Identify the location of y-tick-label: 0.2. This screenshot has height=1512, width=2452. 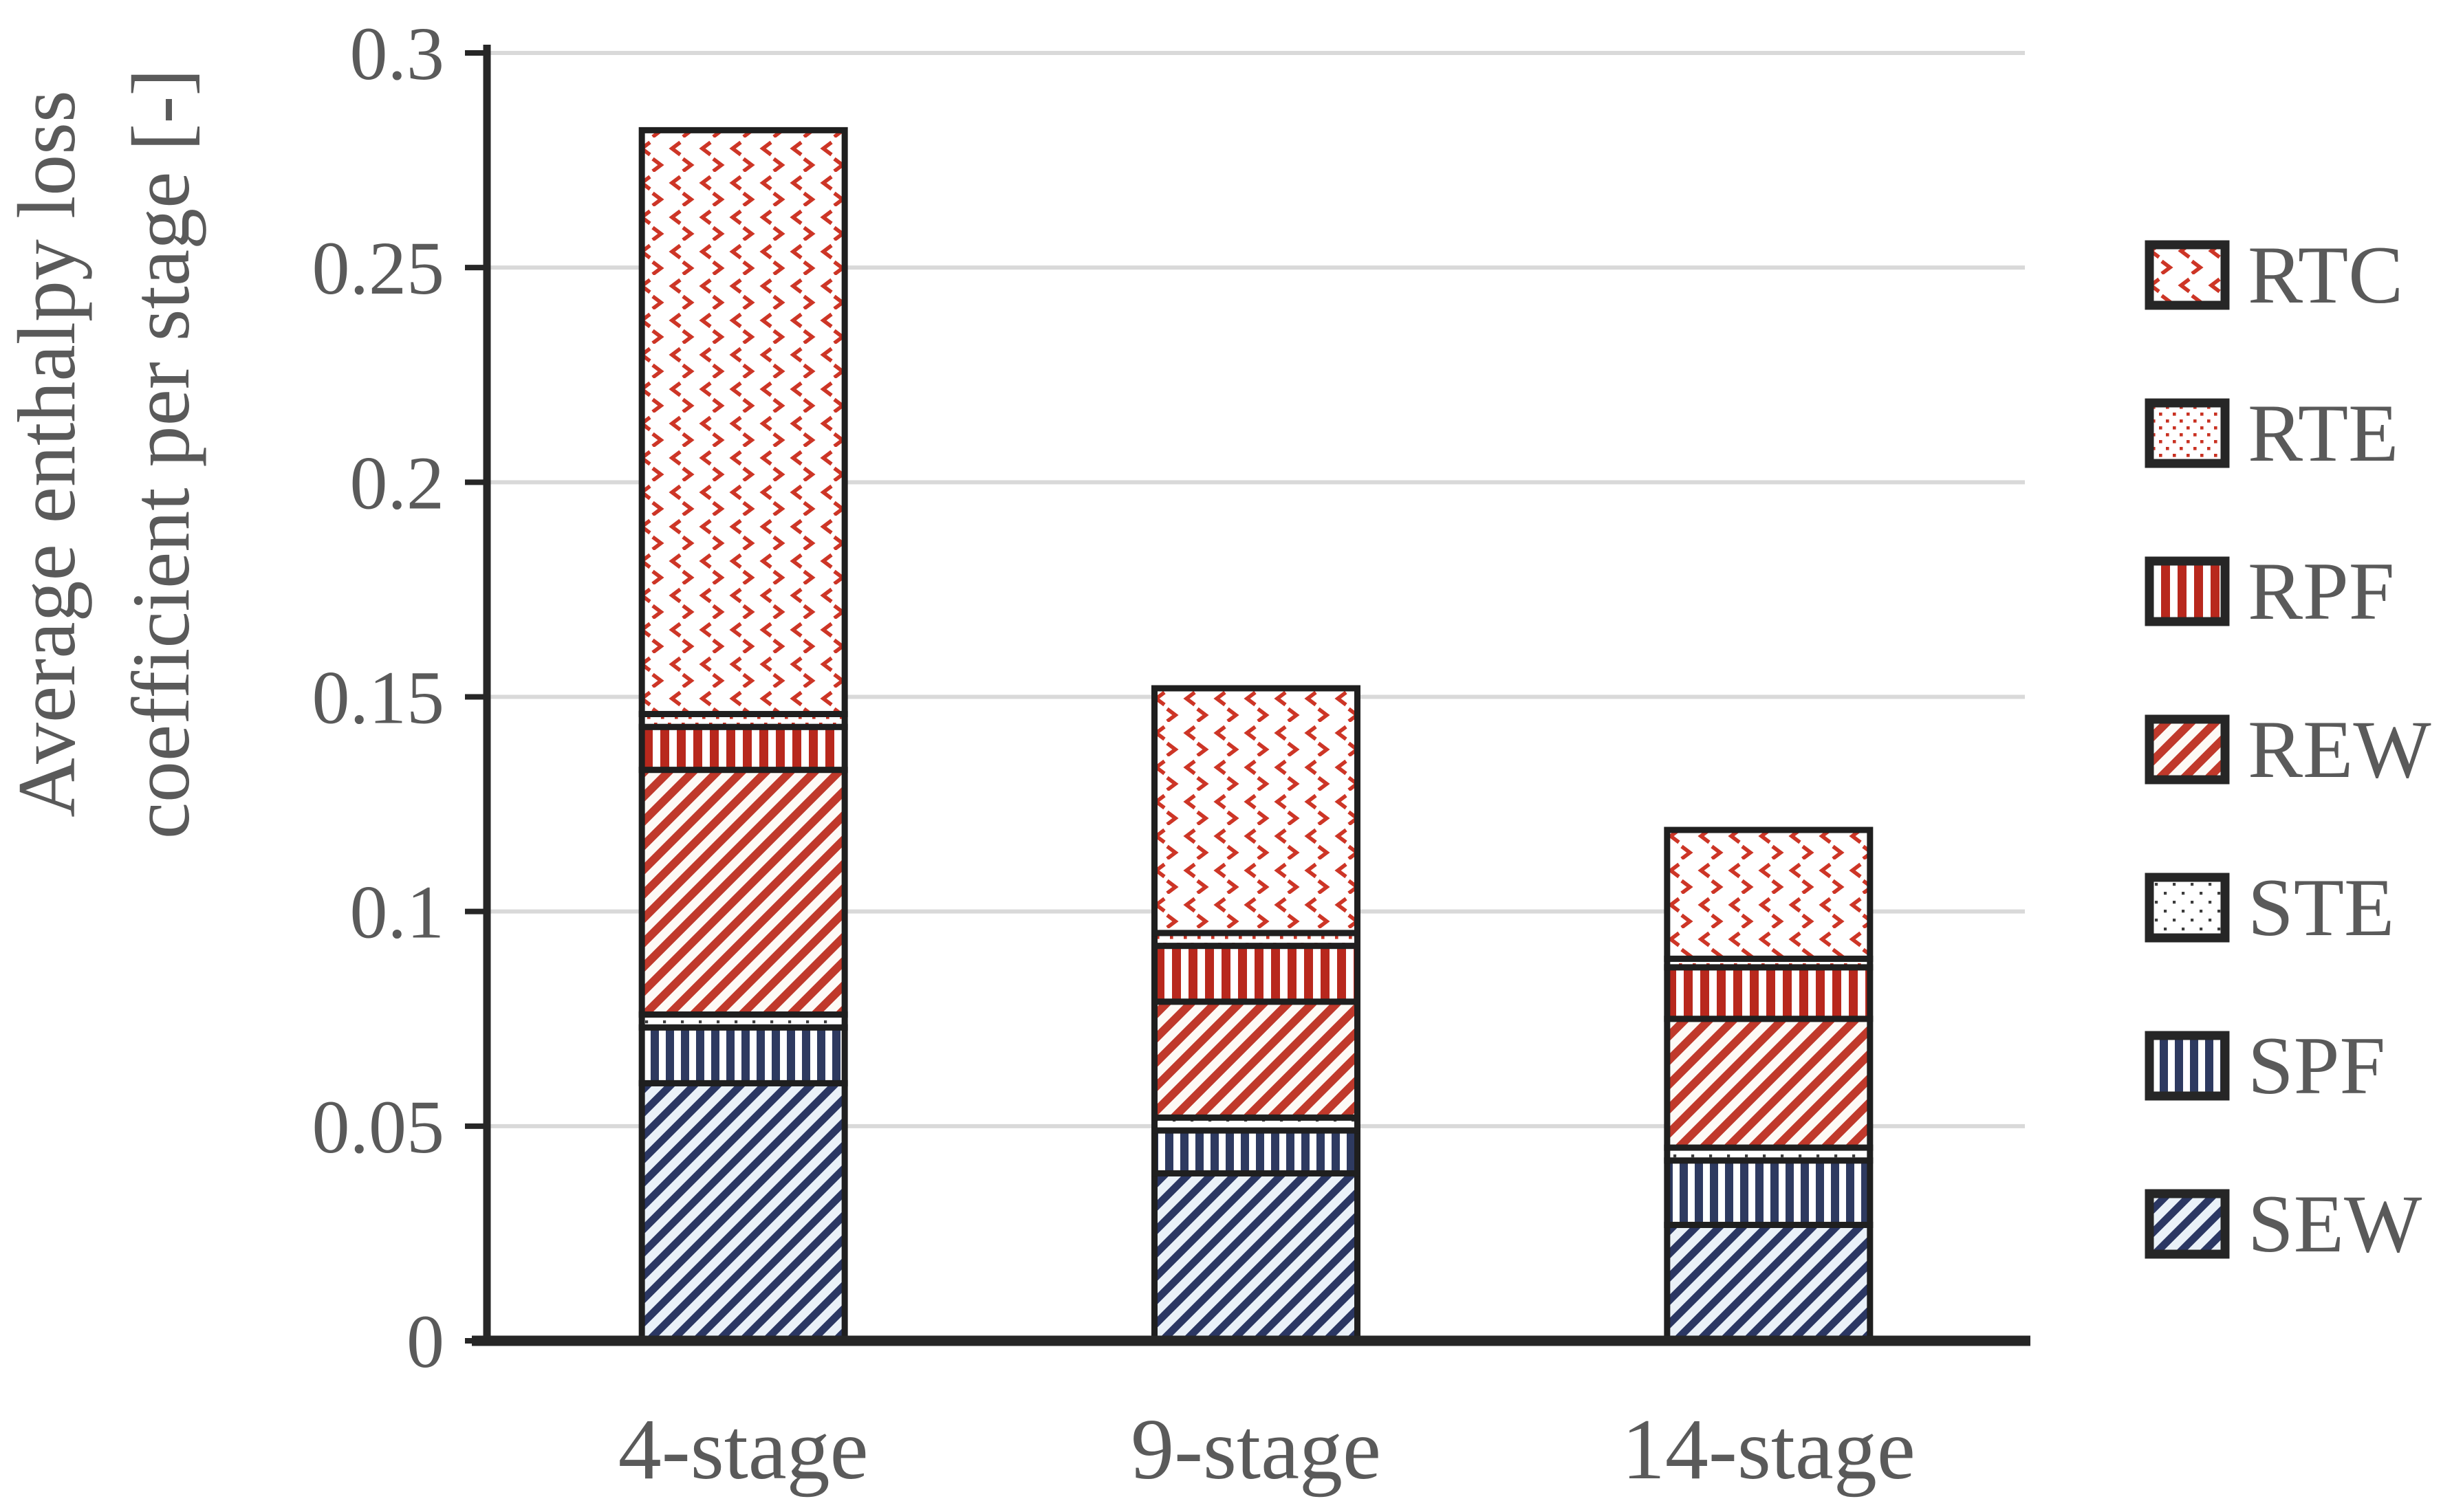
(398, 483).